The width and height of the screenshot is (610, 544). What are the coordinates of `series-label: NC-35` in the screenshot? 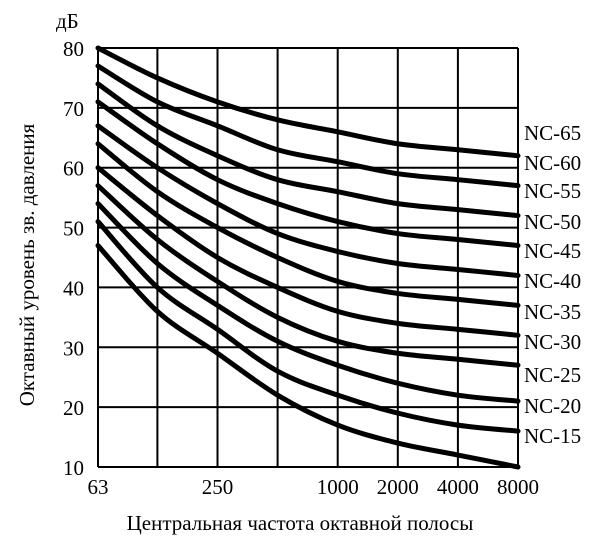 It's located at (552, 312).